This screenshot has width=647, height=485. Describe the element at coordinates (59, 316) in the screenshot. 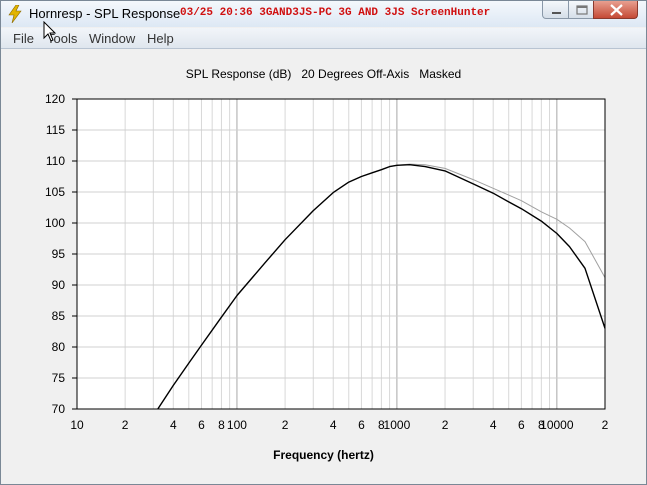

I see `y-tick-label: 85` at that location.